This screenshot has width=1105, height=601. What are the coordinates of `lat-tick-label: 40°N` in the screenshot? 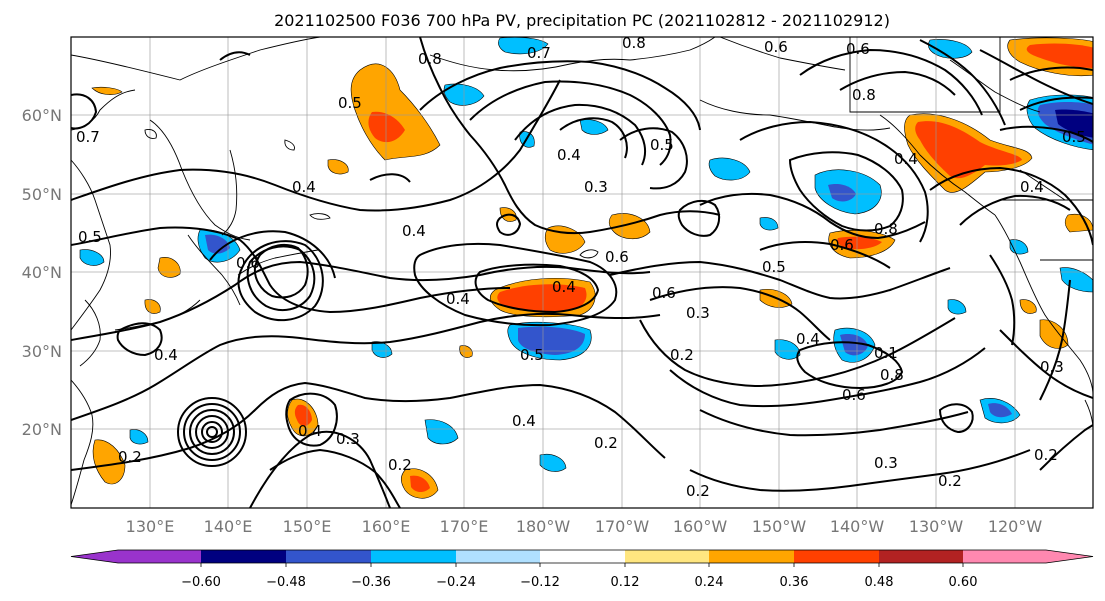 It's located at (42, 272).